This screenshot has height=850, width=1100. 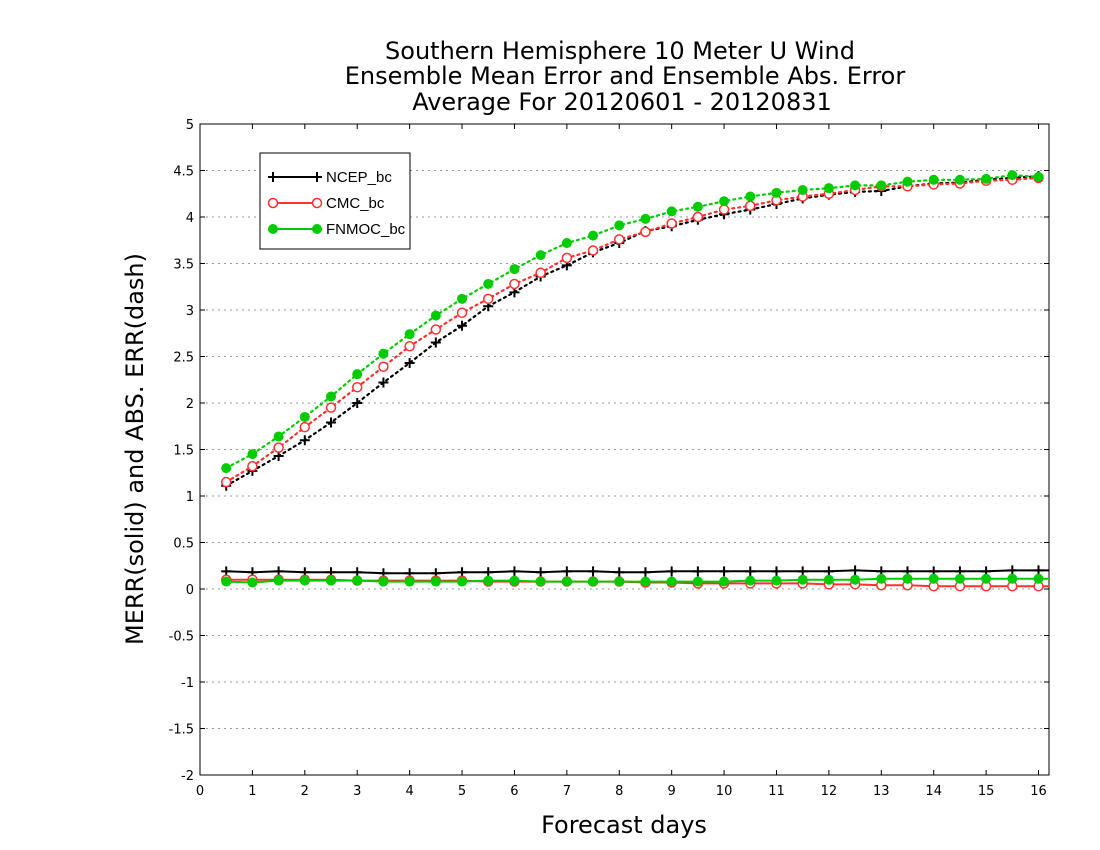 I want to click on x-tick-label: 7, so click(x=567, y=791).